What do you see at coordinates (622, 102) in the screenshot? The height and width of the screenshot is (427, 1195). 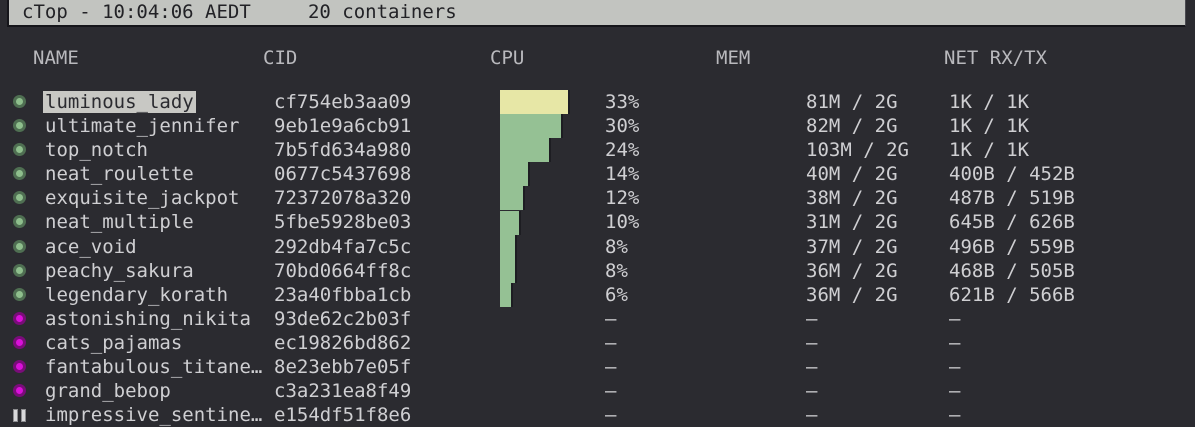 I see `cell-cpu: 33%` at bounding box center [622, 102].